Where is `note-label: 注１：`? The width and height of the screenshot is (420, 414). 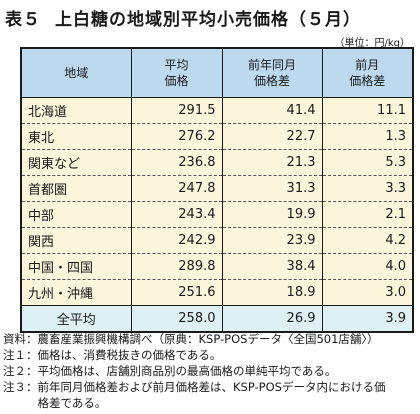 note-label: 注１： is located at coordinates (20, 355).